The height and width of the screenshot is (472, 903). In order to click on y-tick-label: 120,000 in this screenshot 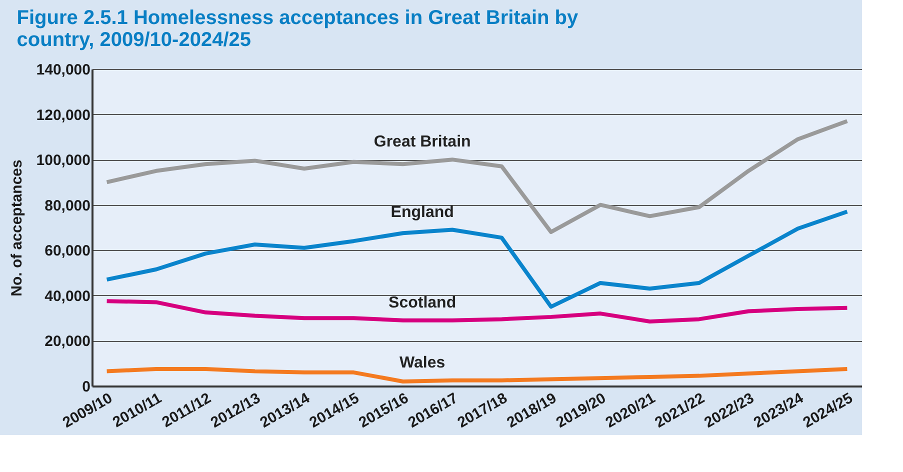, I will do `click(63, 115)`.